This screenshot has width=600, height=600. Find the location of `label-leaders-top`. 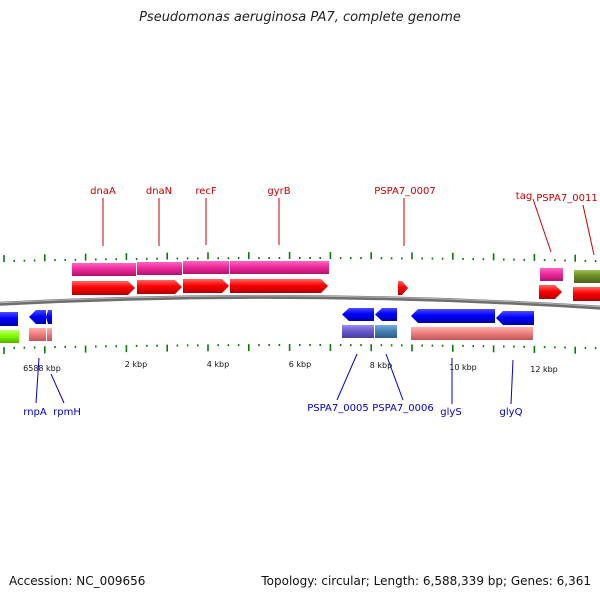

label-leaders-top is located at coordinates (348, 227).